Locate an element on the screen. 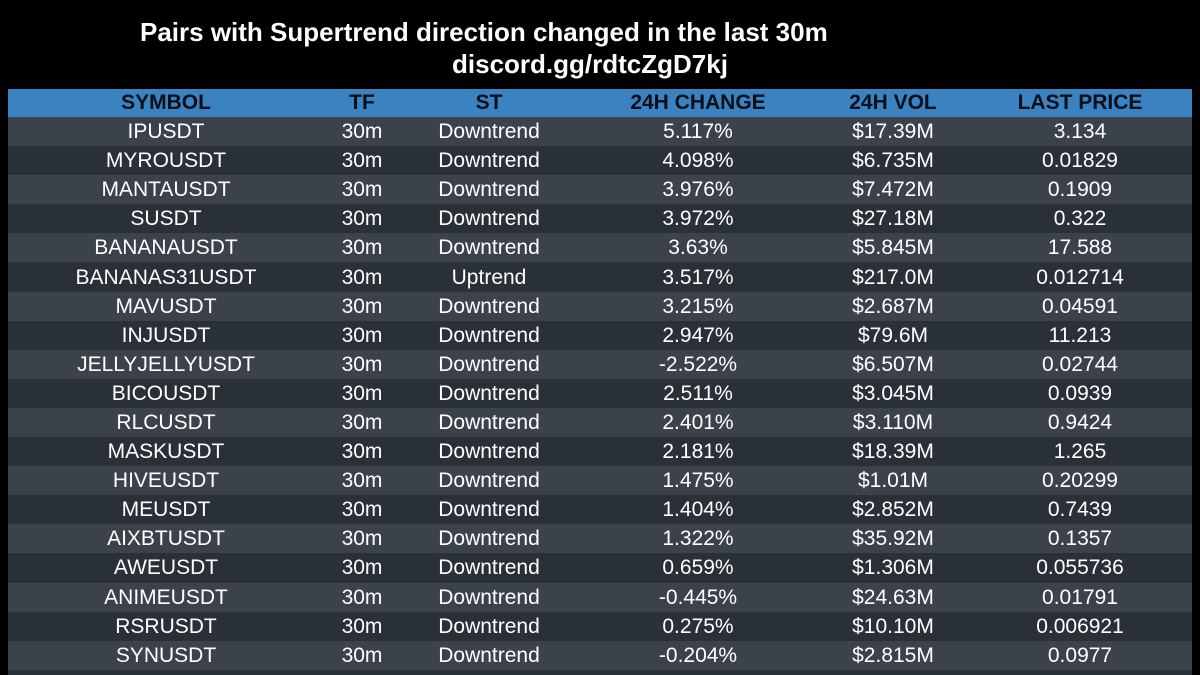 The height and width of the screenshot is (675, 1200). table-row: MANTAUSDT 30m Downtrend 3.976% $7.472M 0.1909 is located at coordinates (600, 190).